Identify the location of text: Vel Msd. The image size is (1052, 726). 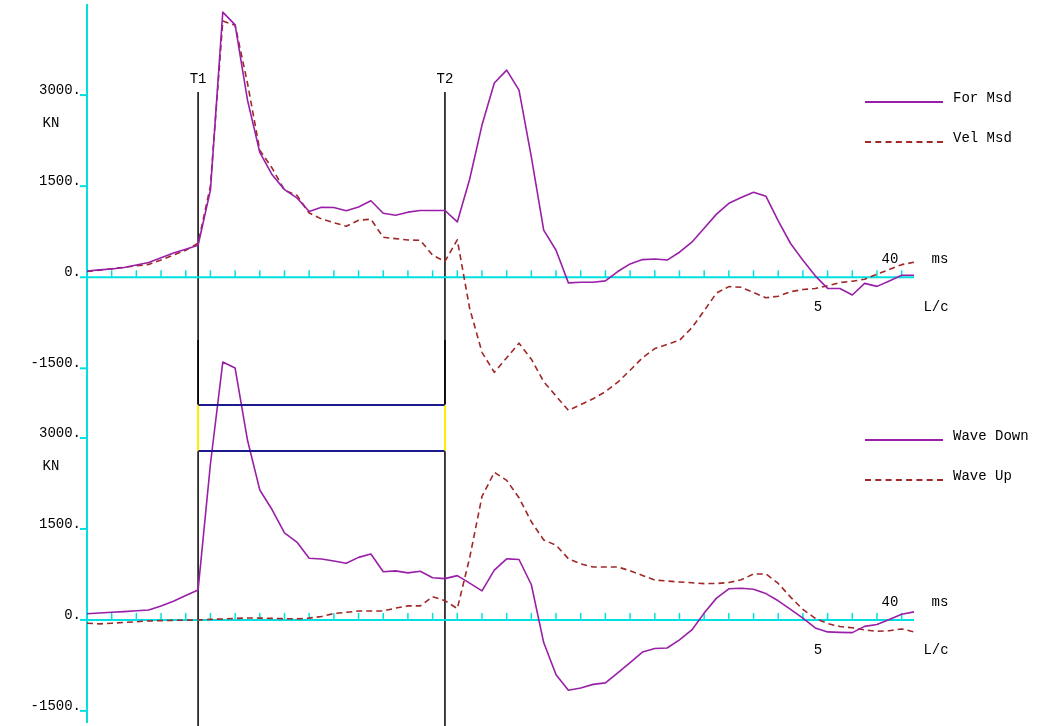
(982, 138).